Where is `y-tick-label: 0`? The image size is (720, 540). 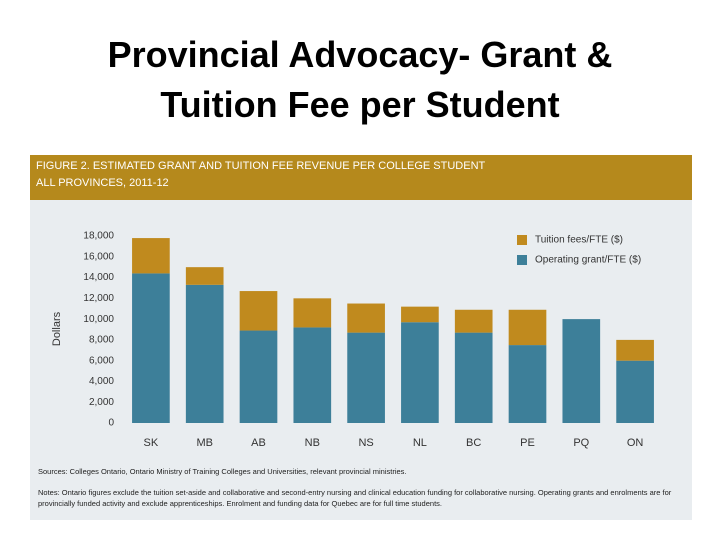 y-tick-label: 0 is located at coordinates (111, 423).